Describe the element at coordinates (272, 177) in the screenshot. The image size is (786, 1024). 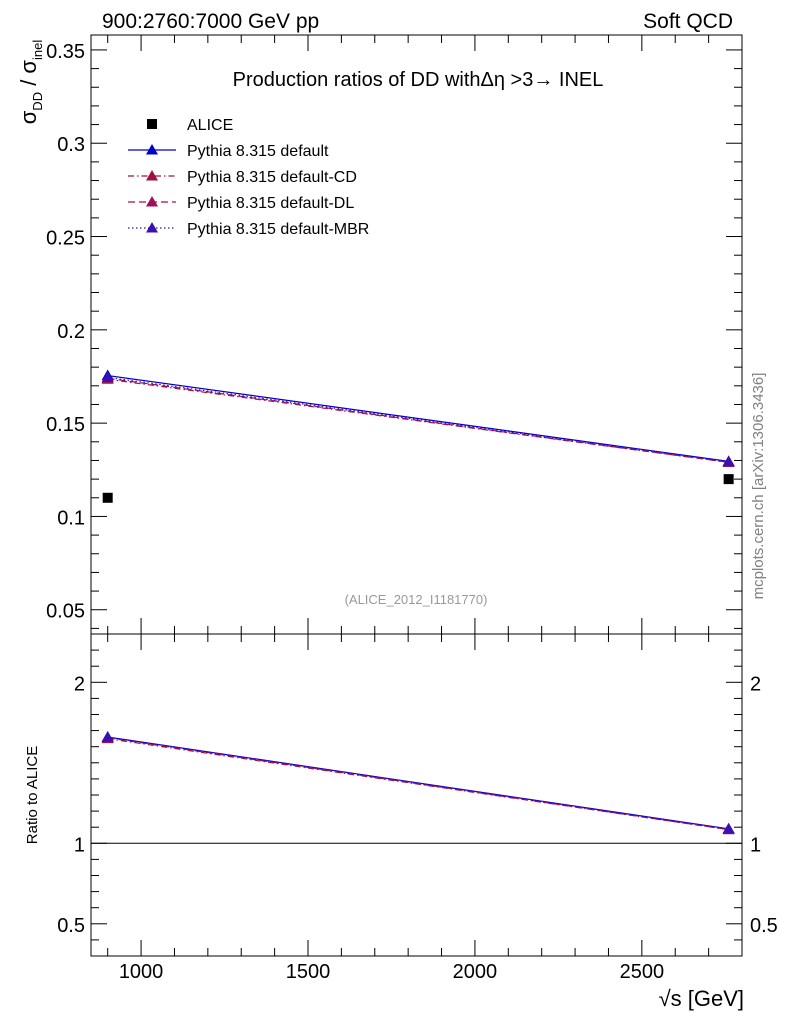
I see `legend-label: Pythia 8.315 default-CD` at that location.